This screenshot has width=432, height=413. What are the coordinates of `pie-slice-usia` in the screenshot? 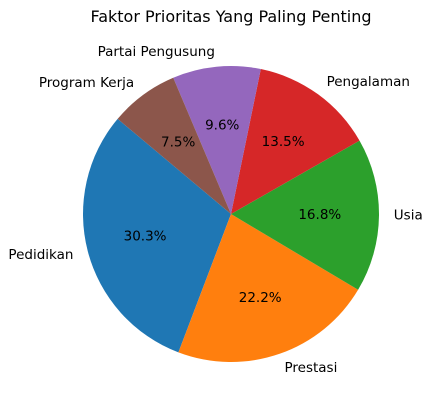 It's located at (305, 215).